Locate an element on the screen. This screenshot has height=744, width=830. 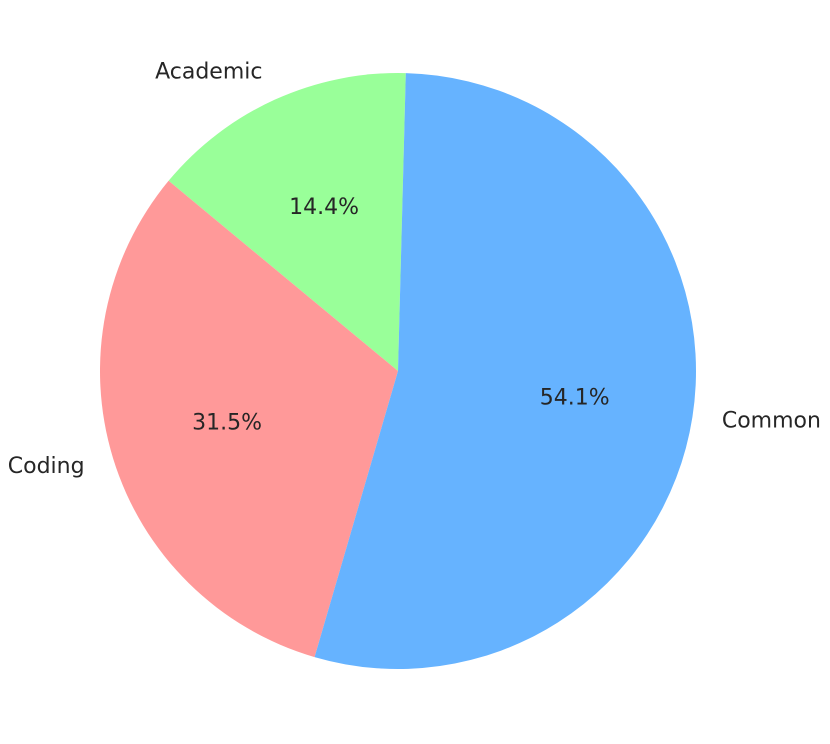
pie-slice is located at coordinates (287, 222).